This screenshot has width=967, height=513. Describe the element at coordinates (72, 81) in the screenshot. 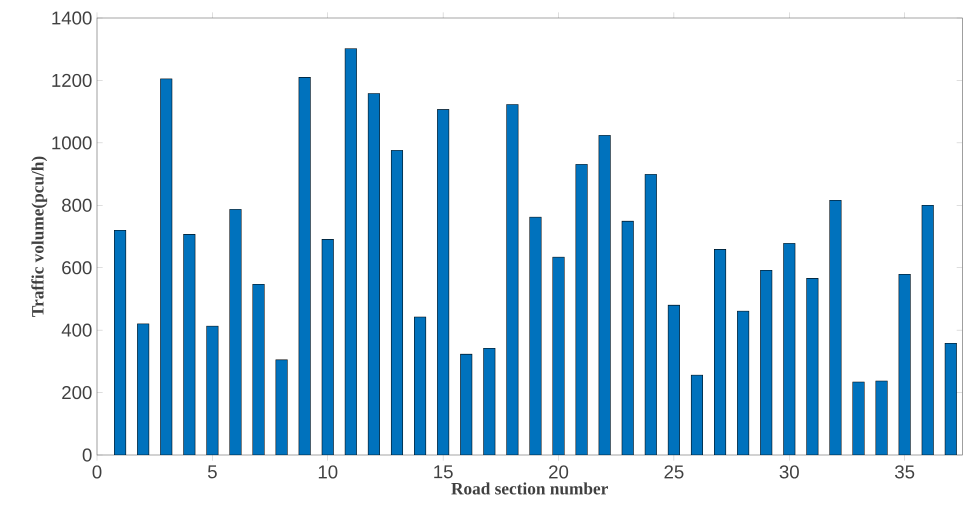

I see `y-tick-label: 1200` at that location.